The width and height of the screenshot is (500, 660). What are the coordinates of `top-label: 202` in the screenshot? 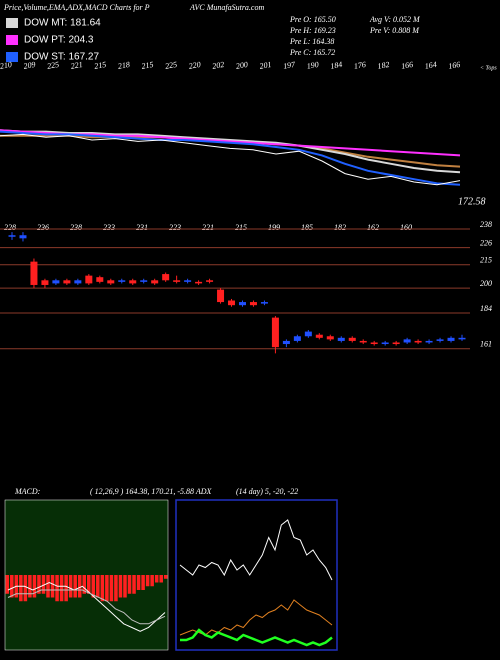 It's located at (218, 65).